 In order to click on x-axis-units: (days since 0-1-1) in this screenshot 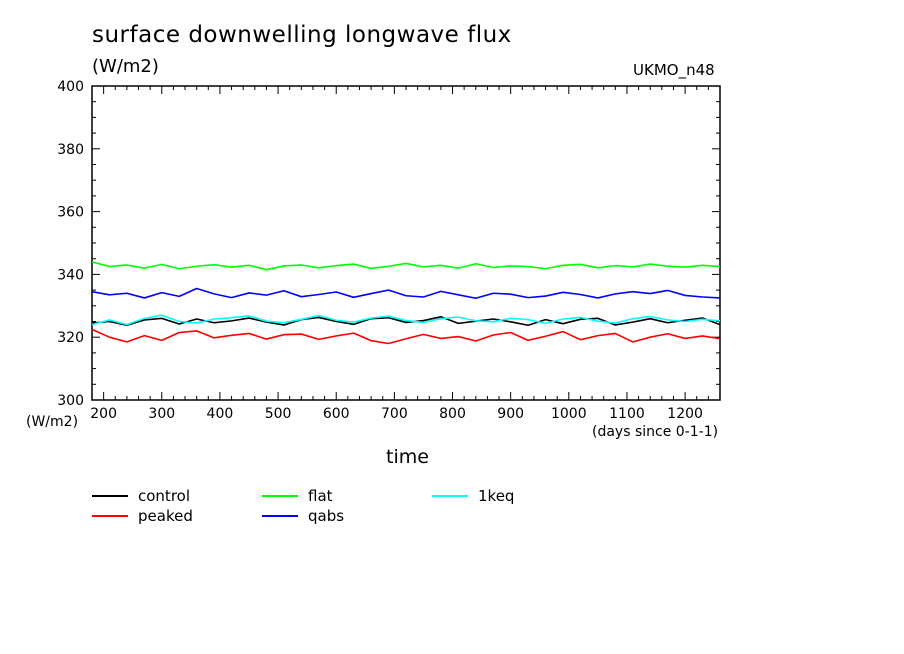, I will do `click(655, 432)`.